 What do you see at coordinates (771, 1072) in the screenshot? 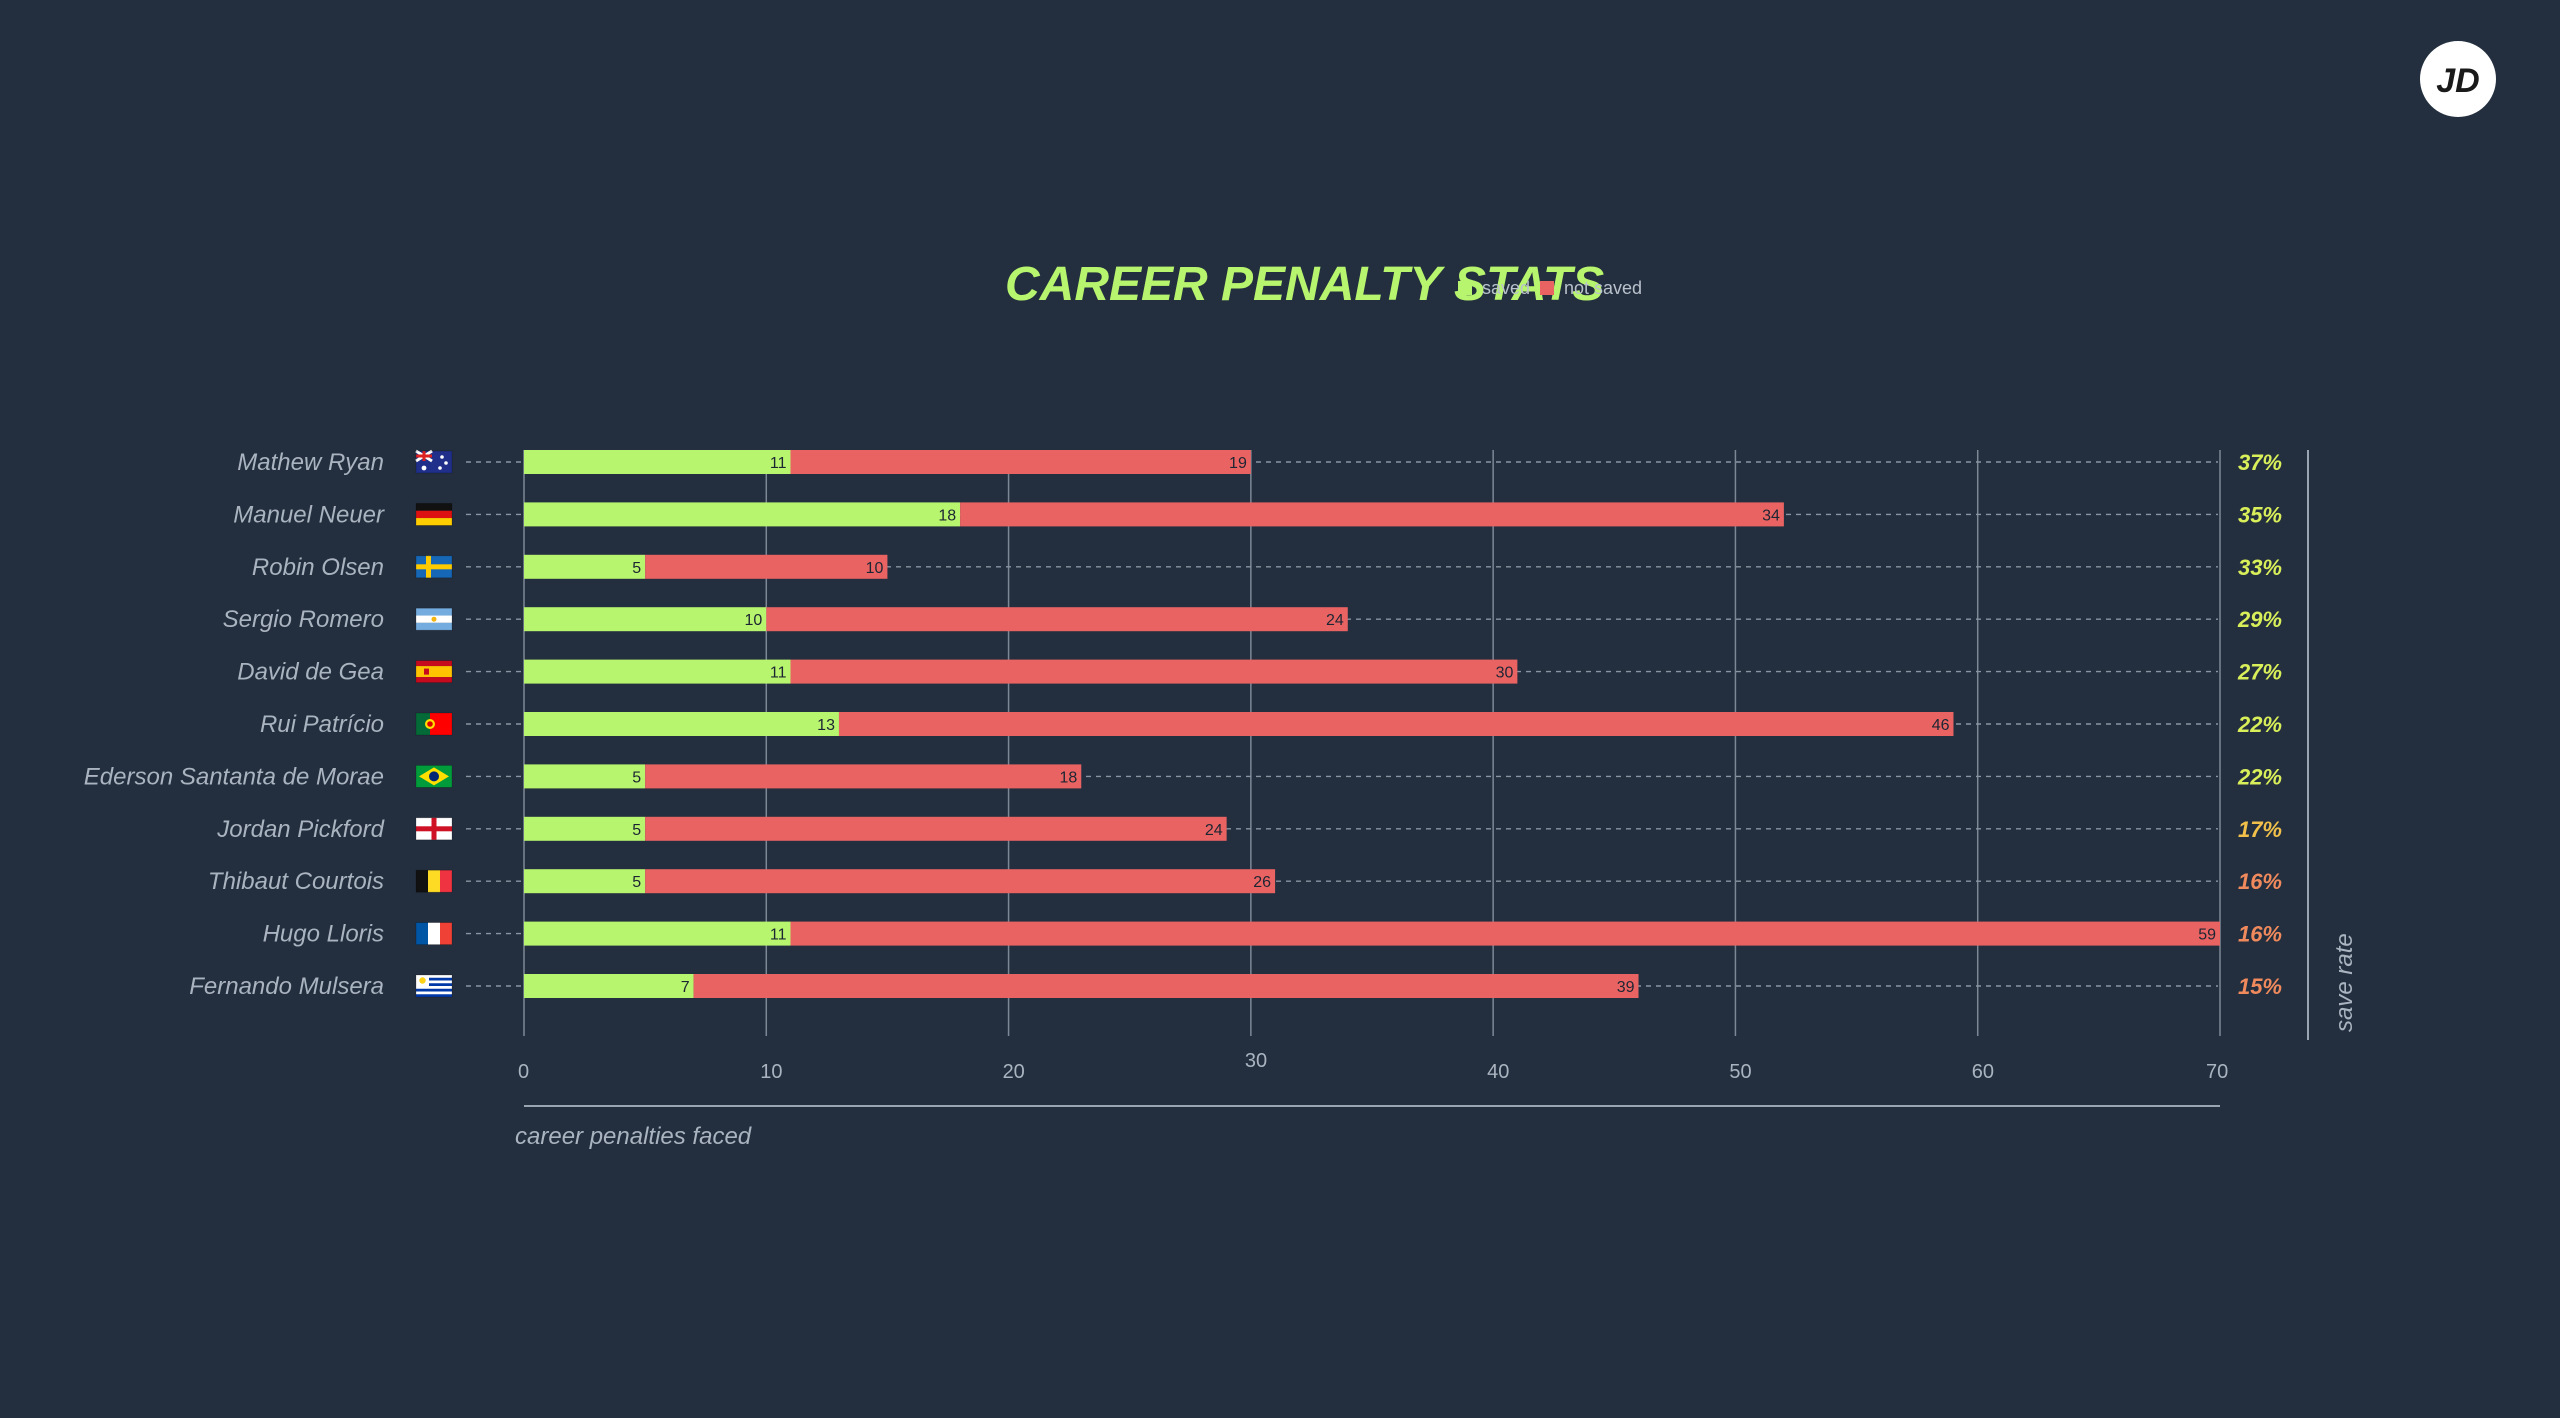
I see `x-tick-label: 10` at bounding box center [771, 1072].